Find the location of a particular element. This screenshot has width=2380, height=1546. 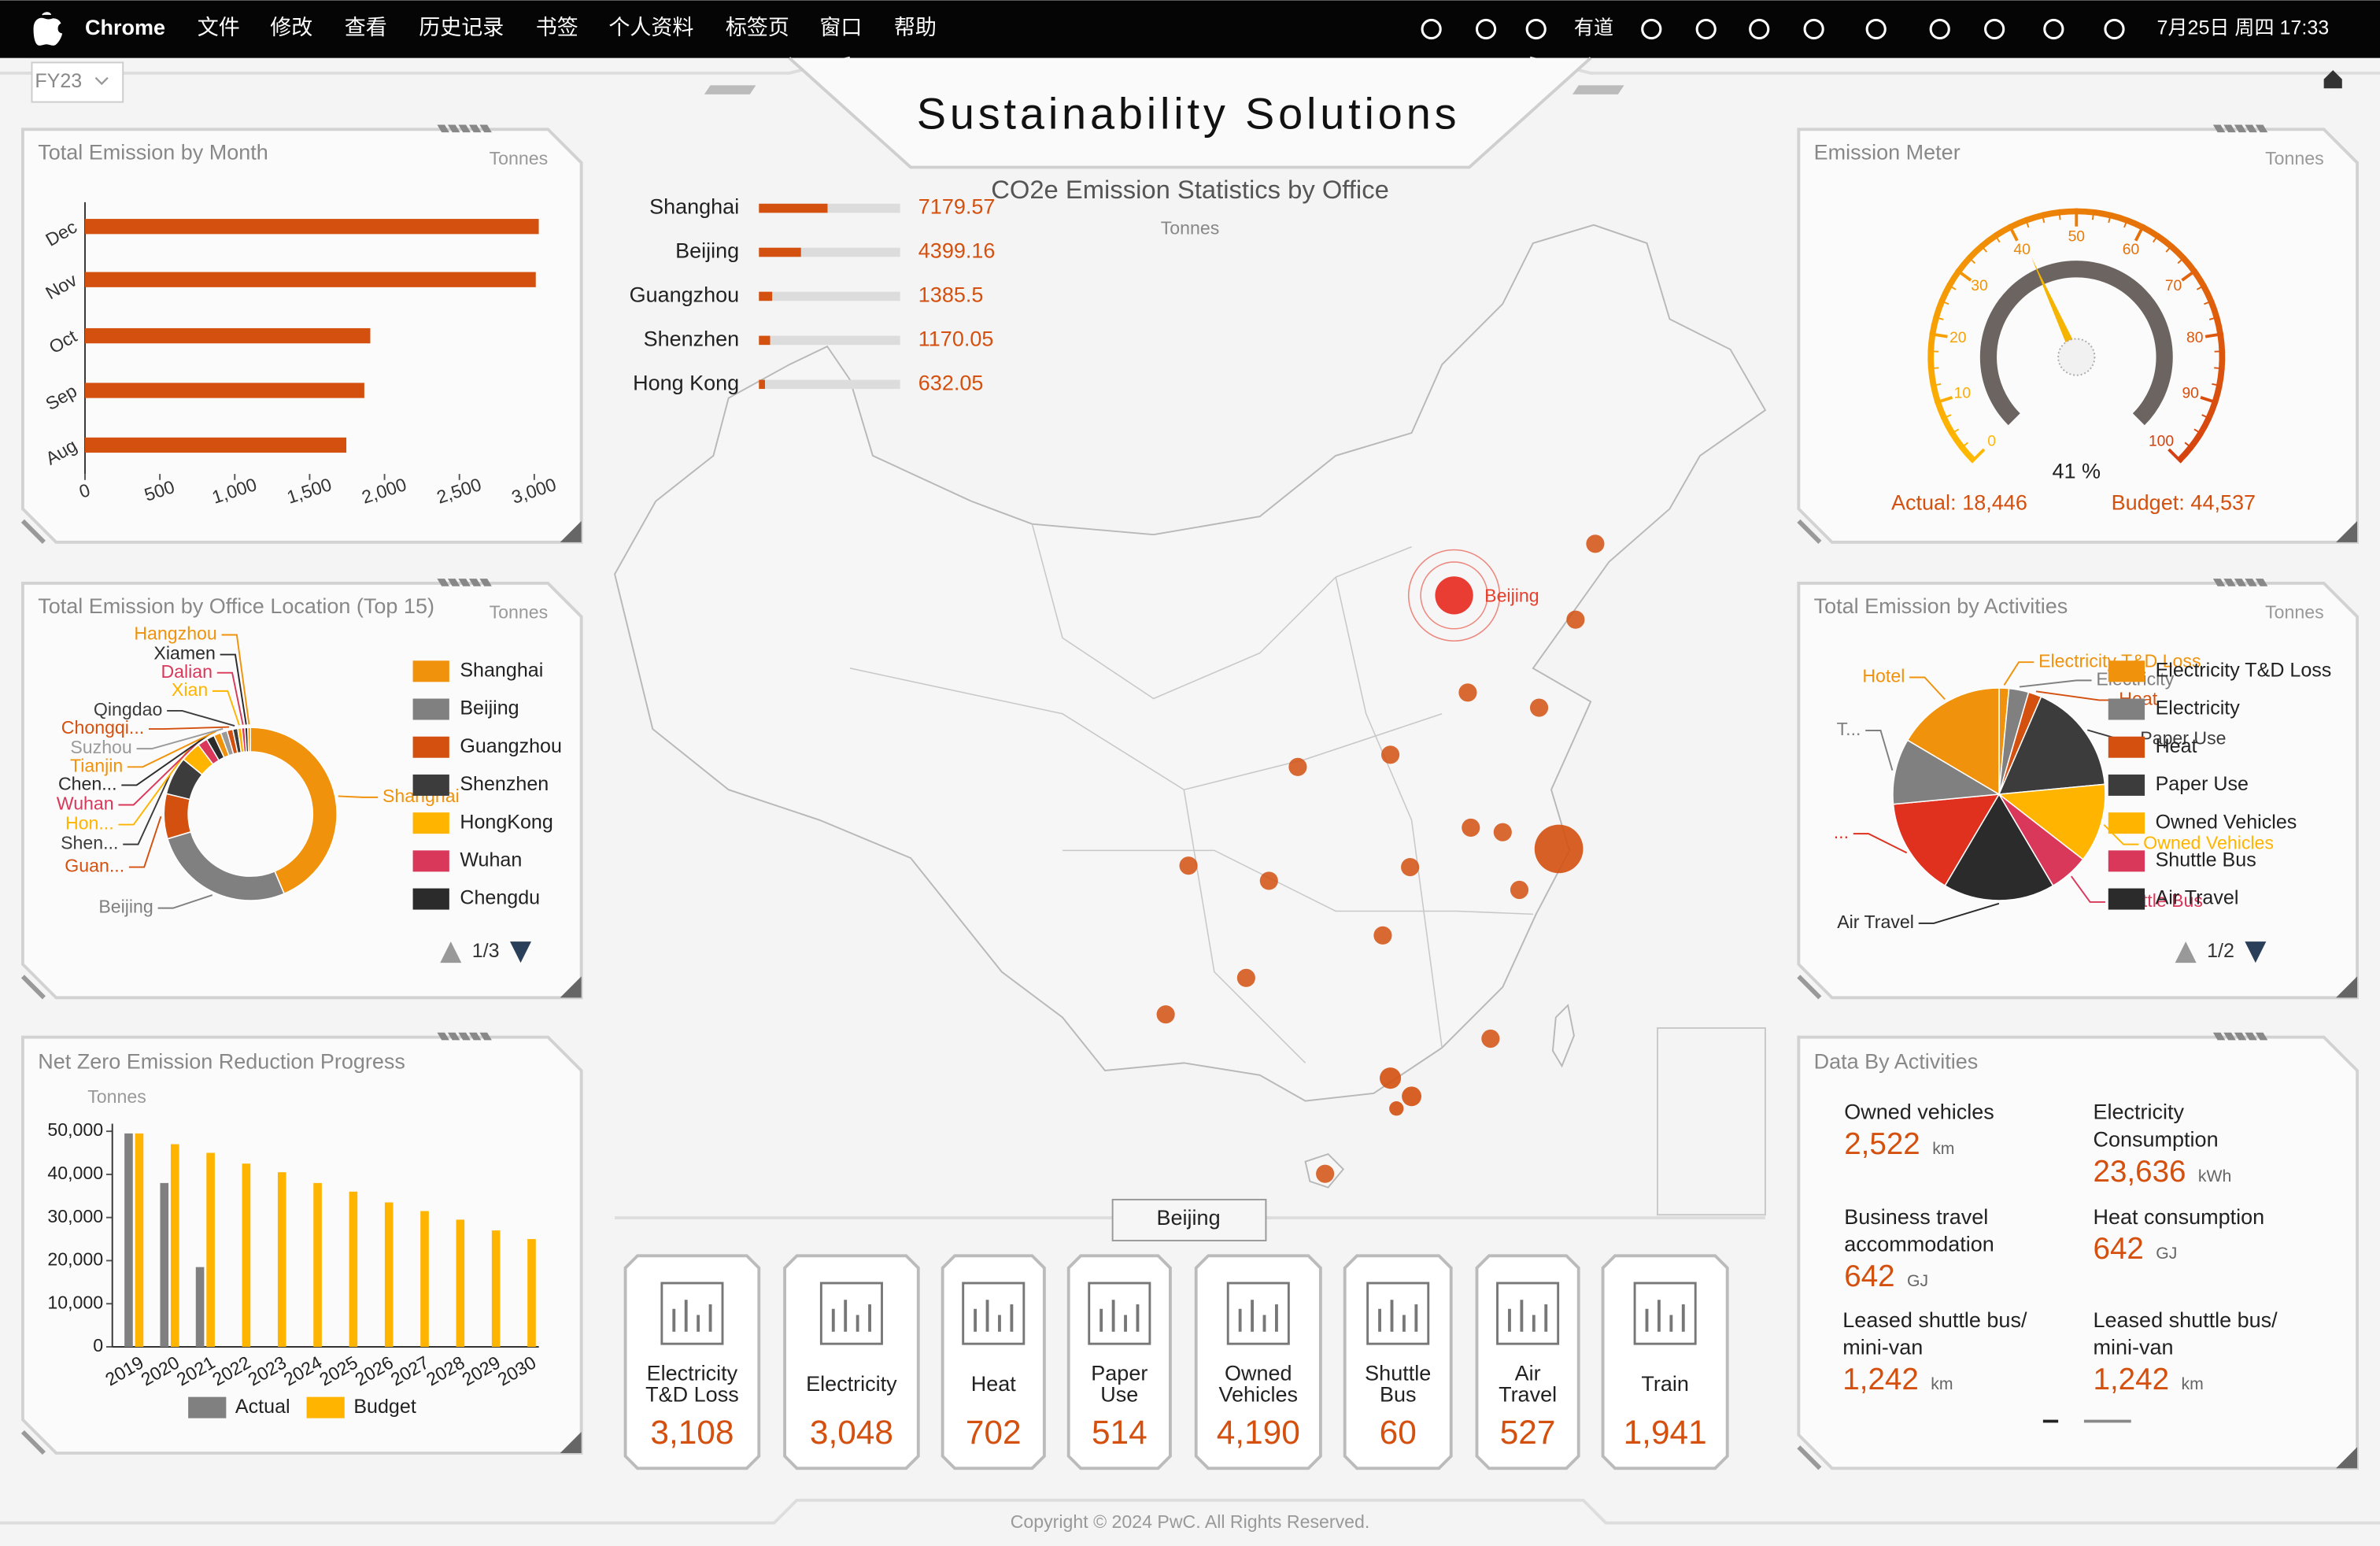

rank-value: 4399.16 is located at coordinates (957, 251).